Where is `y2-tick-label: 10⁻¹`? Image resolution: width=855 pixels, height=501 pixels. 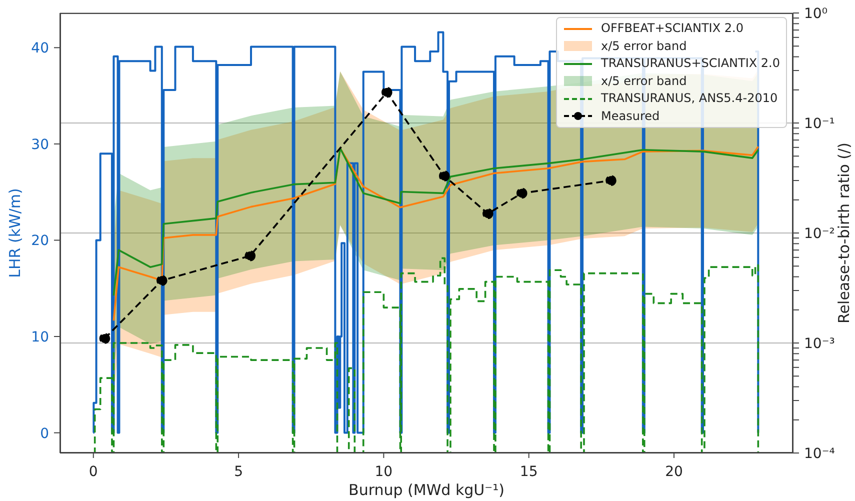
y2-tick-label: 10⁻¹ is located at coordinates (819, 124).